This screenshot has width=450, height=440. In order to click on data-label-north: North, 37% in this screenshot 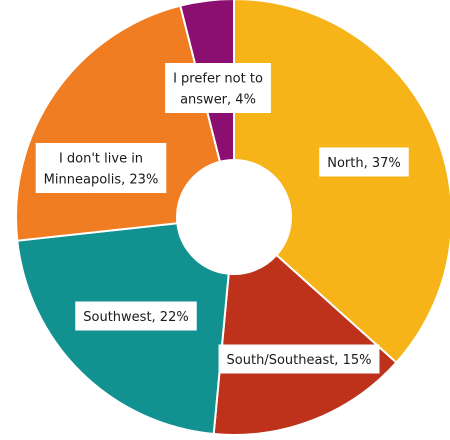, I will do `click(364, 162)`.